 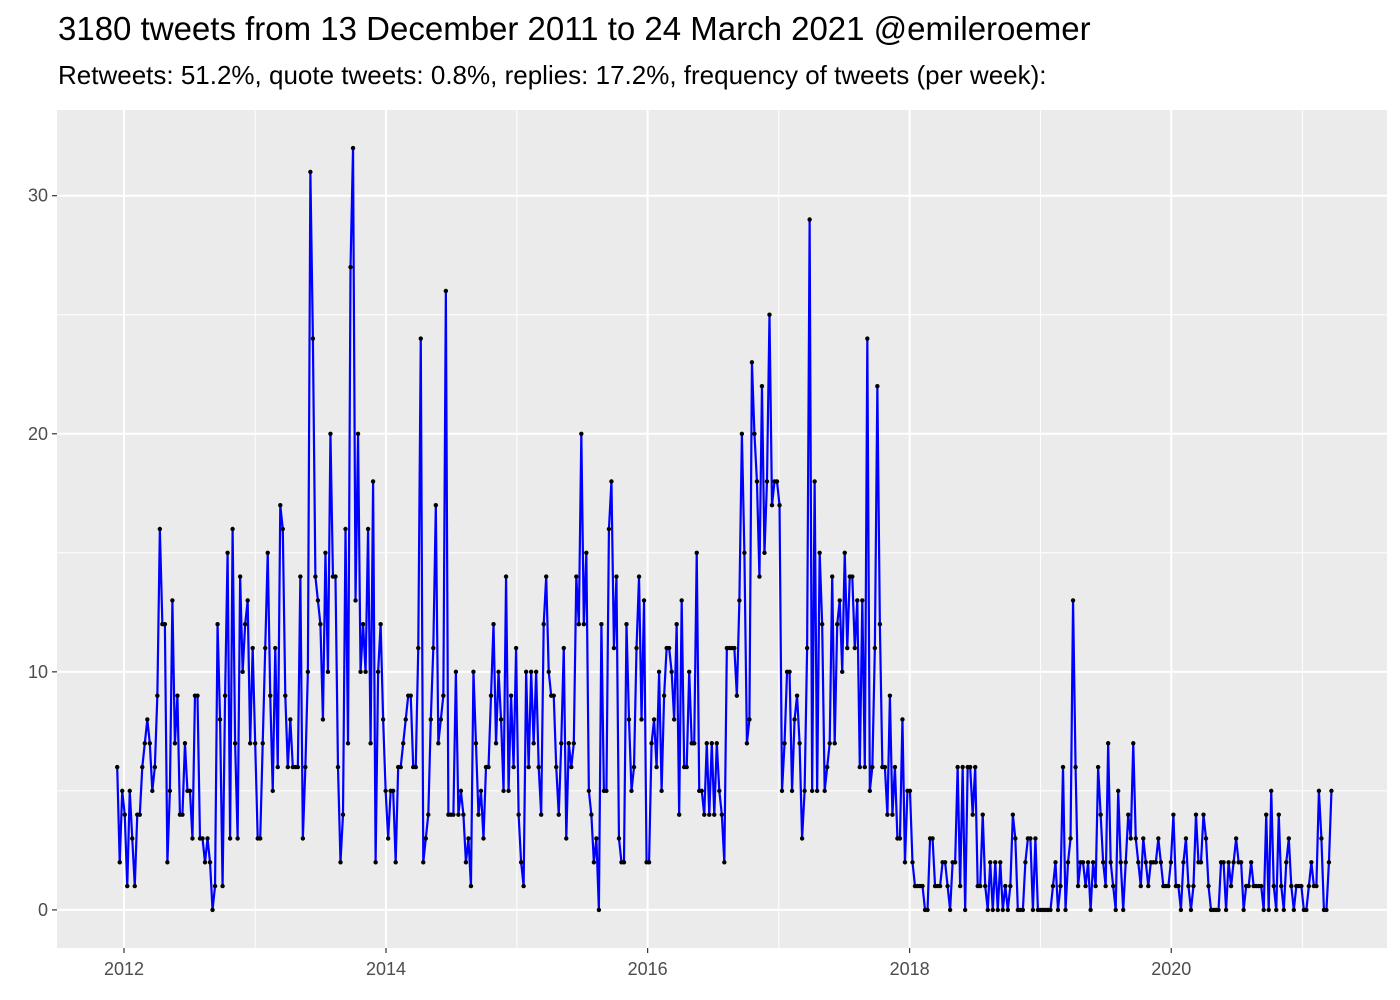 What do you see at coordinates (124, 969) in the screenshot?
I see `x-tick-label: 2012` at bounding box center [124, 969].